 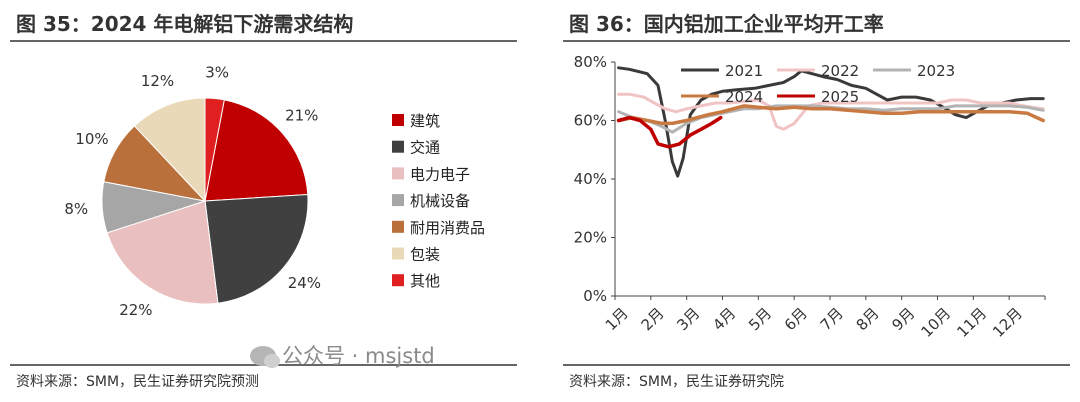 What do you see at coordinates (840, 71) in the screenshot?
I see `legend-item-label: 2022` at bounding box center [840, 71].